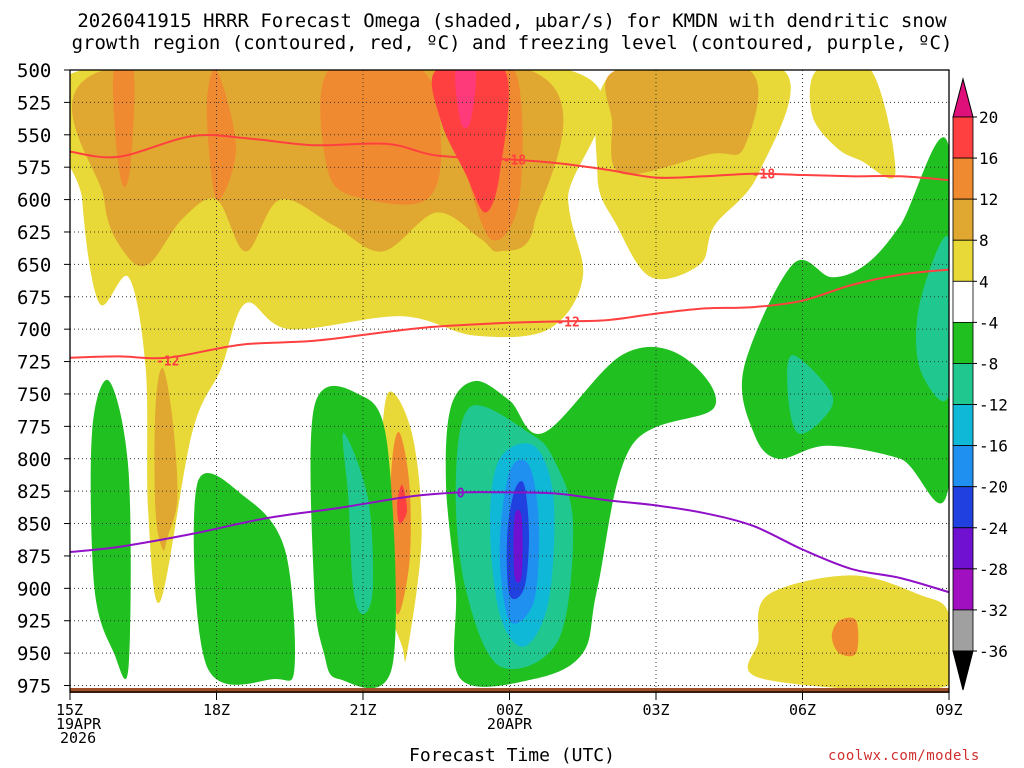 The height and width of the screenshot is (768, 1024). Describe the element at coordinates (509, 710) in the screenshot. I see `x-tick-label-00z: 00Z` at that location.